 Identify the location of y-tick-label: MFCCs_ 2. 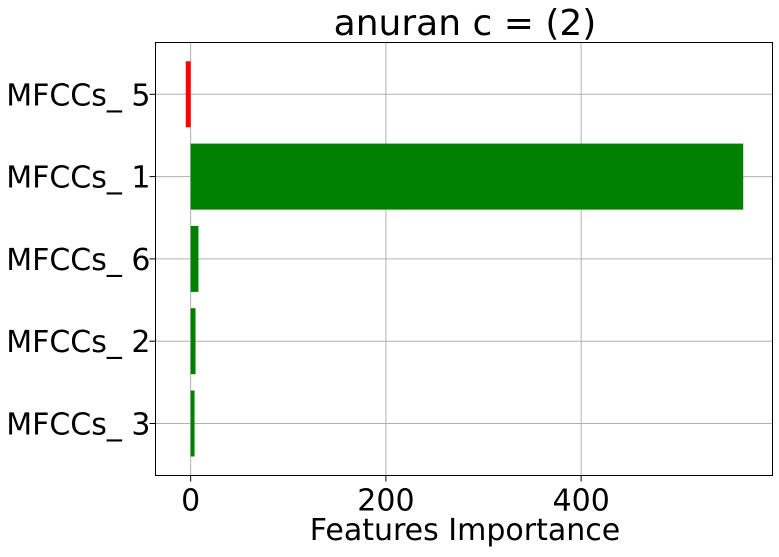
(78, 342).